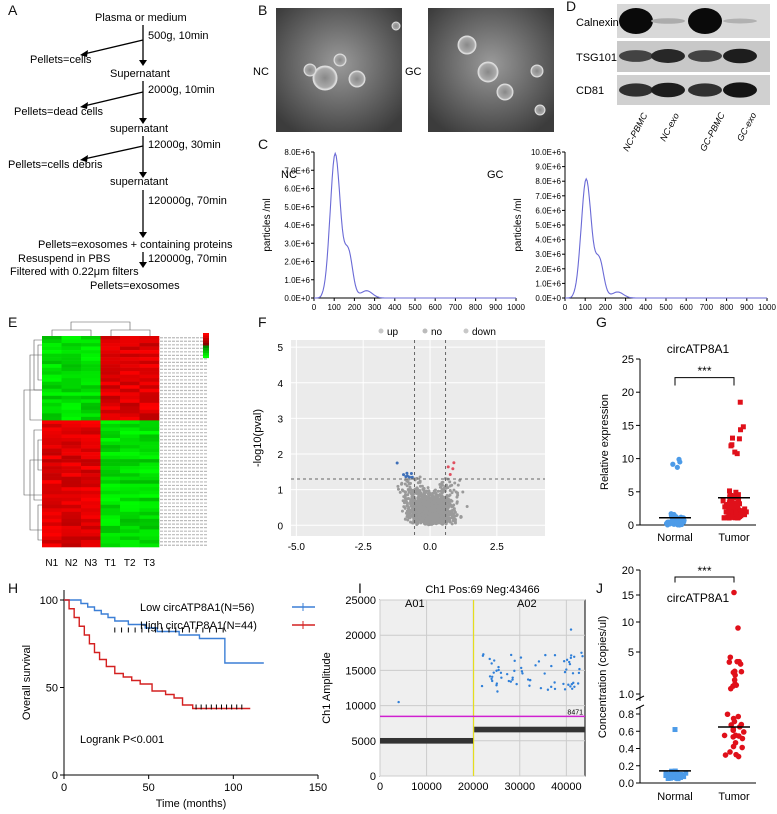  What do you see at coordinates (360, 707) in the screenshot?
I see `y-tick-label: 10000` at bounding box center [360, 707].